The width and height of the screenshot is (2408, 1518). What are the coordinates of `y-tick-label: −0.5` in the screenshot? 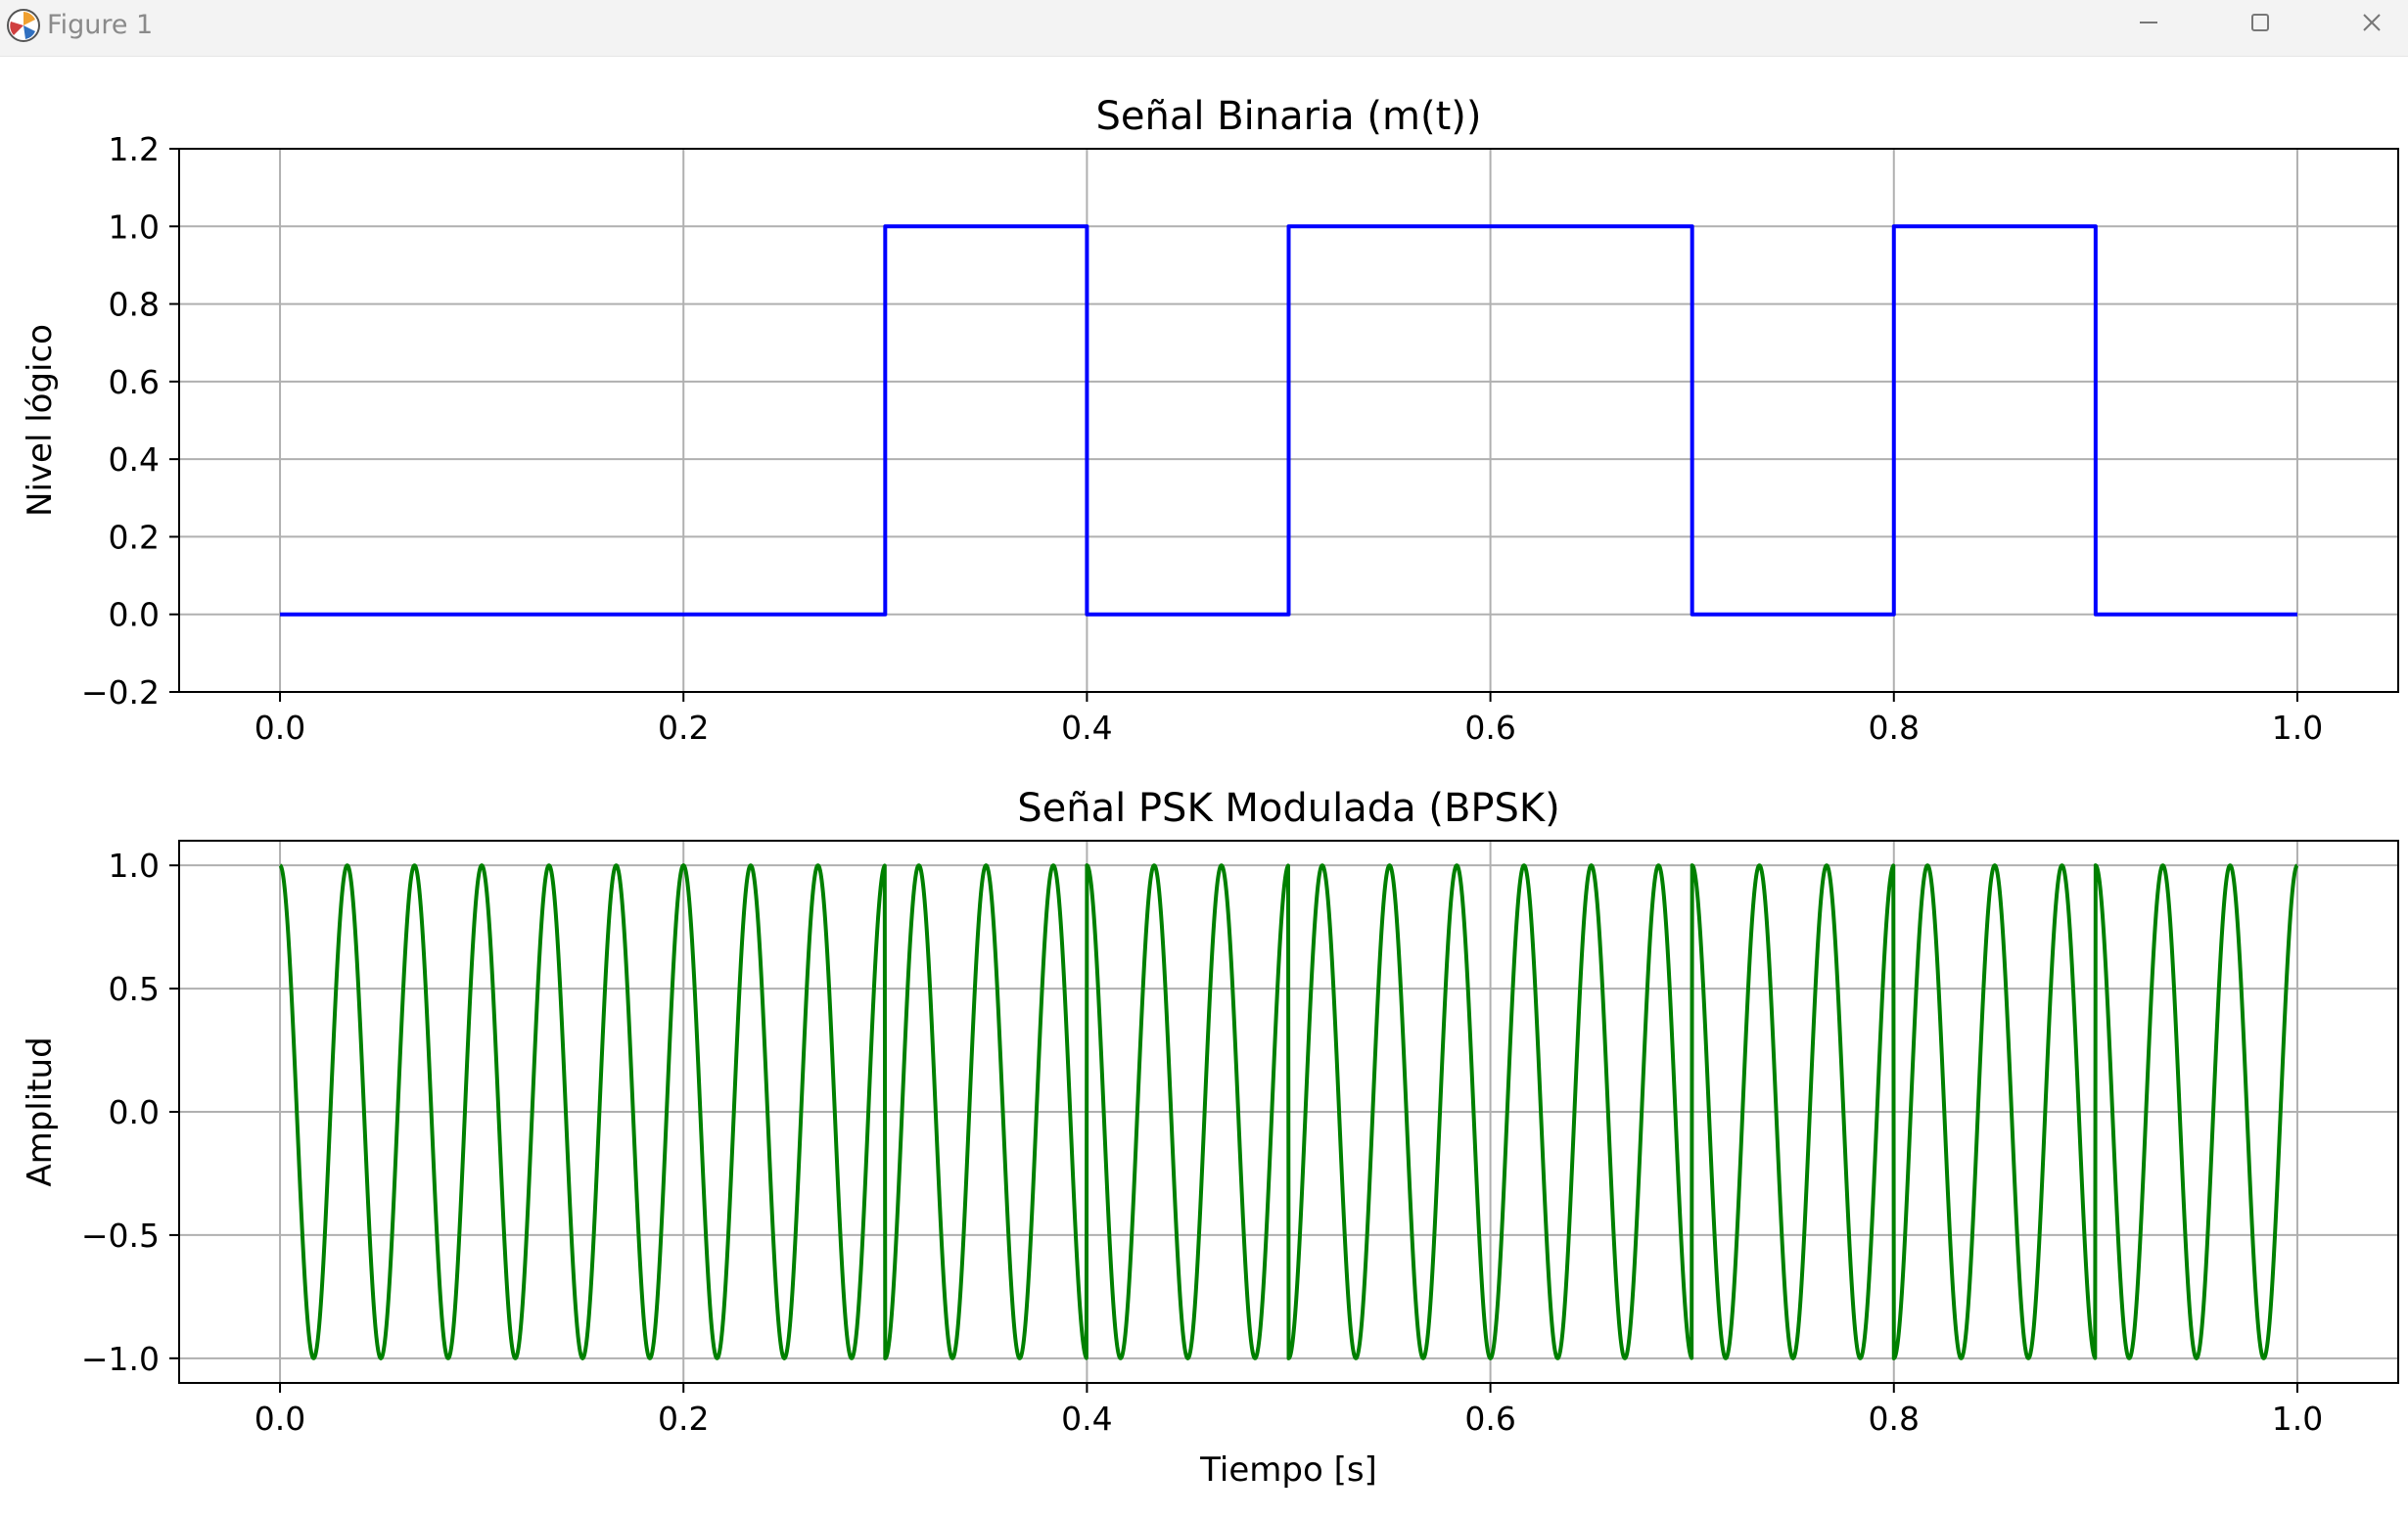 It's located at (120, 1236).